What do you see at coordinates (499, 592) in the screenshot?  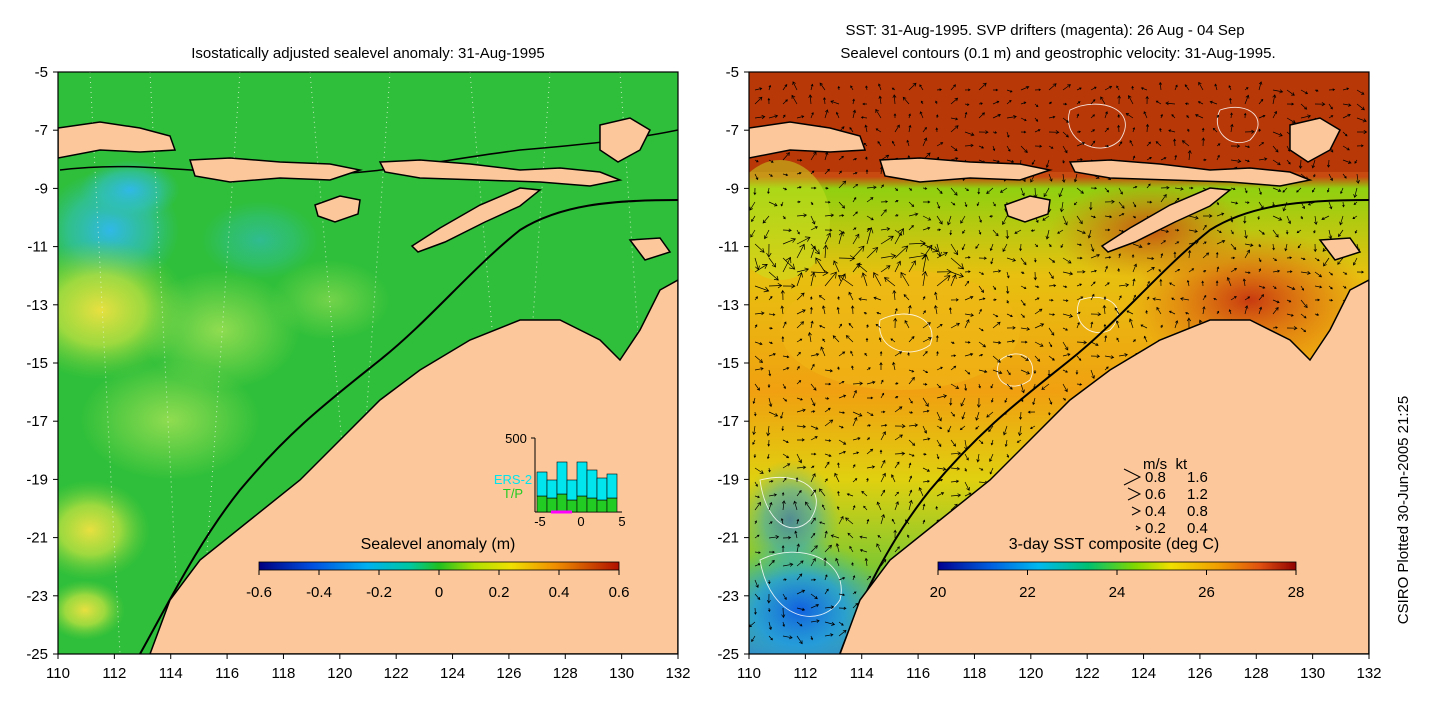 I see `sla-colorbar-tick-label: 0.2` at bounding box center [499, 592].